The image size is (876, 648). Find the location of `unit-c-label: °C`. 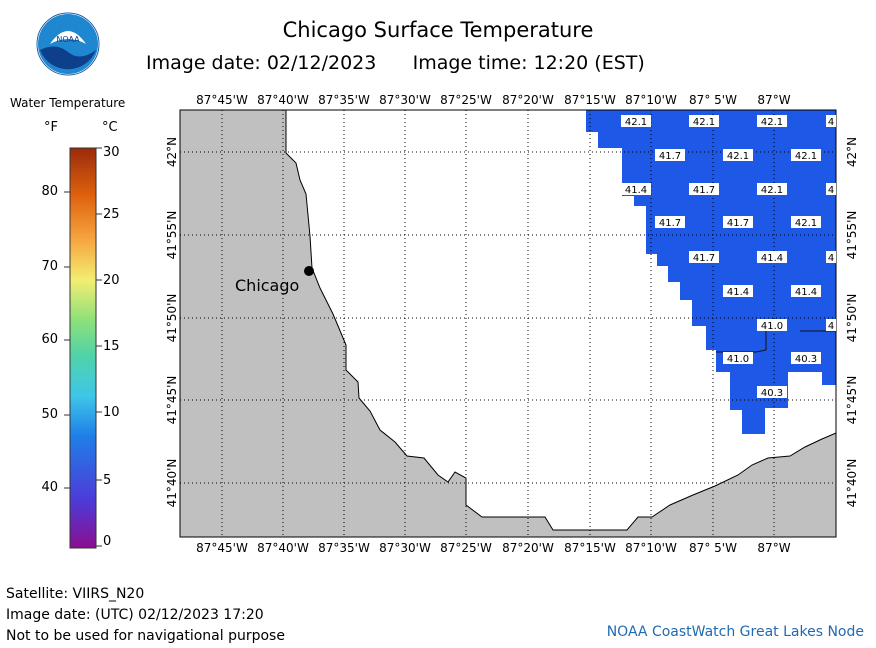

unit-c-label: °C is located at coordinates (110, 127).